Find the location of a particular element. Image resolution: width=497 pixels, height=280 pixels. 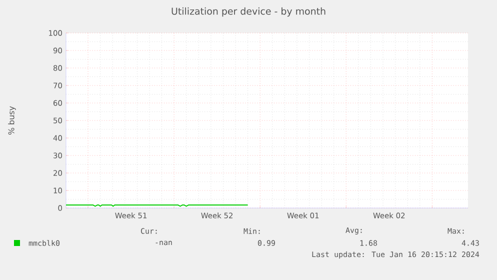

chart-title: Utilization per device - by month is located at coordinates (249, 12).